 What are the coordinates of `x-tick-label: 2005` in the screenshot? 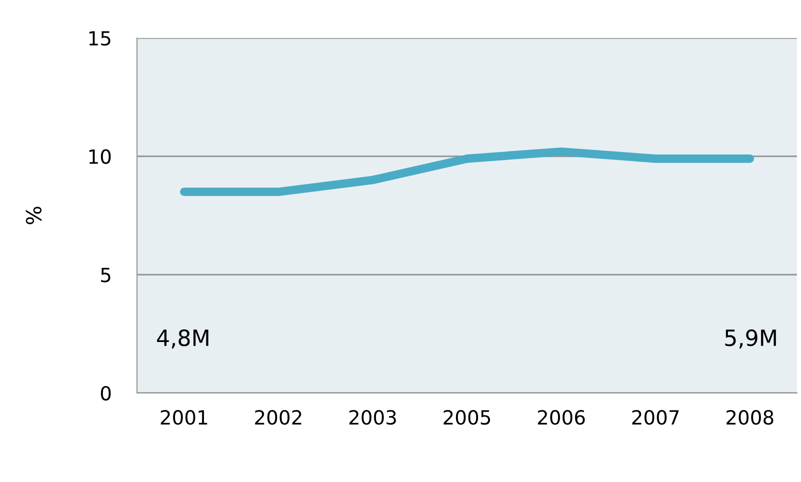 It's located at (467, 417).